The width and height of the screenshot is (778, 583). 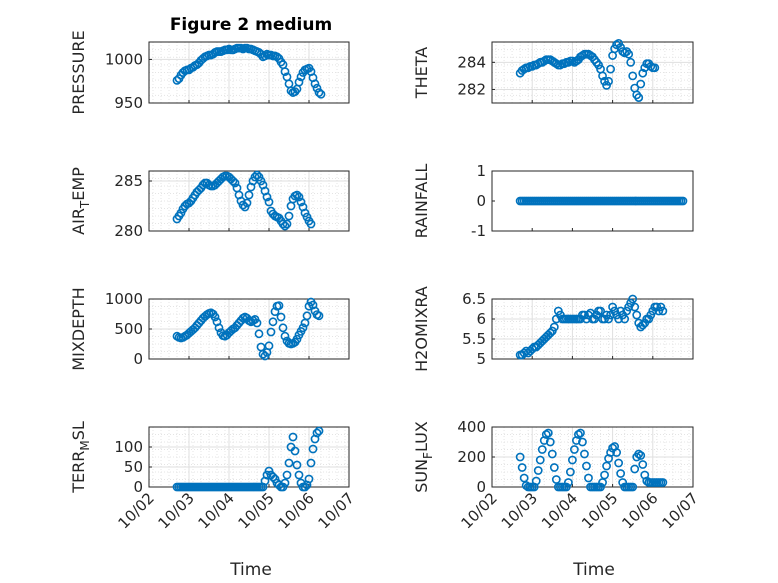 What do you see at coordinates (471, 427) in the screenshot?
I see `y-tick-label: 400` at bounding box center [471, 427].